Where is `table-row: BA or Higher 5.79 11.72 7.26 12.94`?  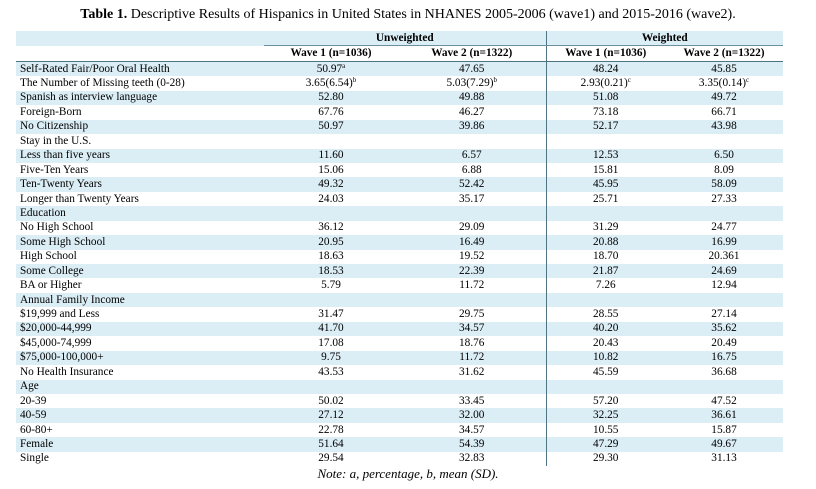
table-row: BA or Higher 5.79 11.72 7.26 12.94 is located at coordinates (400, 285).